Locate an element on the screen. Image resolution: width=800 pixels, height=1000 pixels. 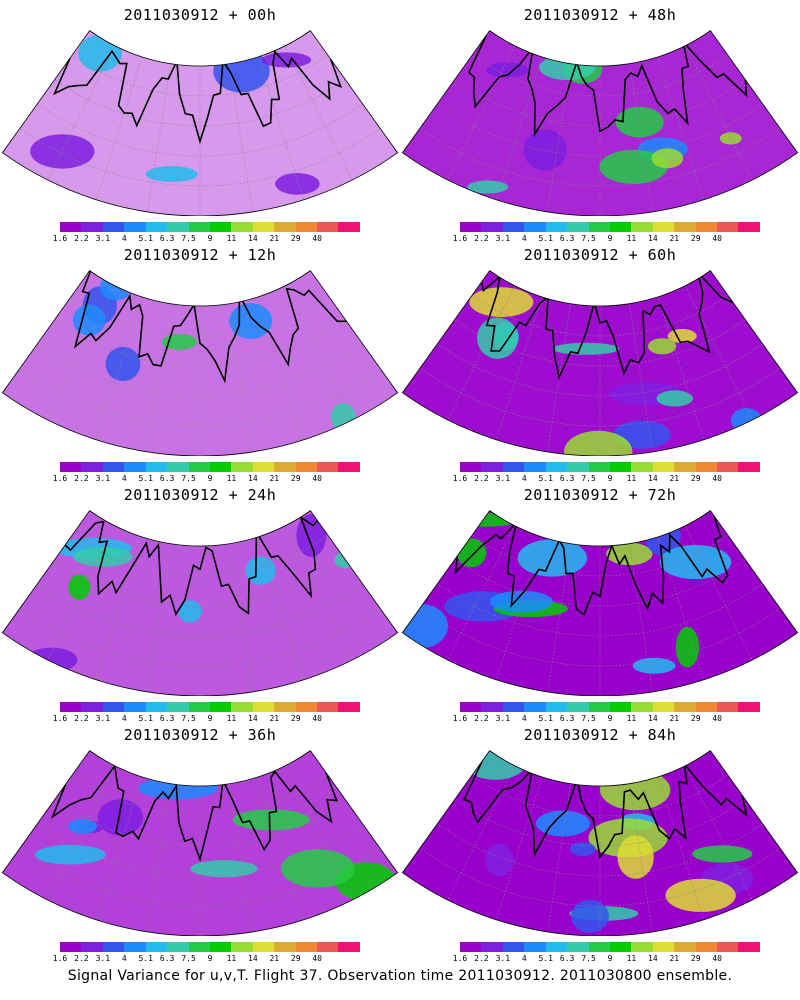
colorbar-tick-label: 3.1 is located at coordinates (503, 958).